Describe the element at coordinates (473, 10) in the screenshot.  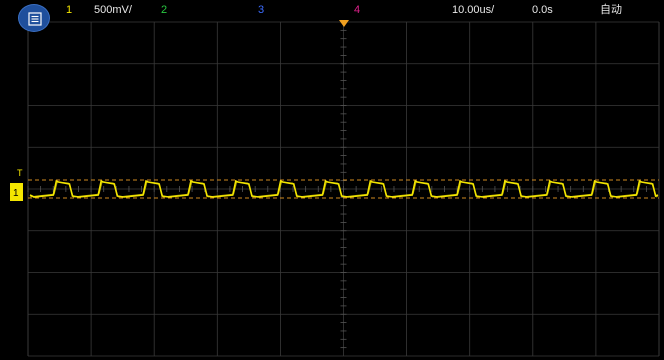
I see `timebase-readout: 10.00us/` at that location.